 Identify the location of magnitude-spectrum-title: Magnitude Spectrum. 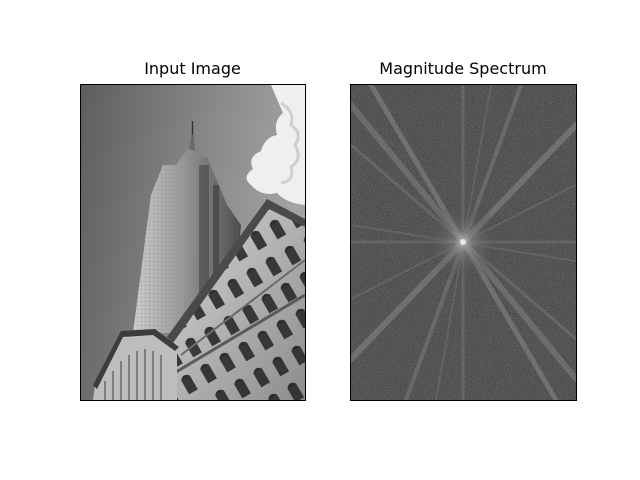
(463, 68).